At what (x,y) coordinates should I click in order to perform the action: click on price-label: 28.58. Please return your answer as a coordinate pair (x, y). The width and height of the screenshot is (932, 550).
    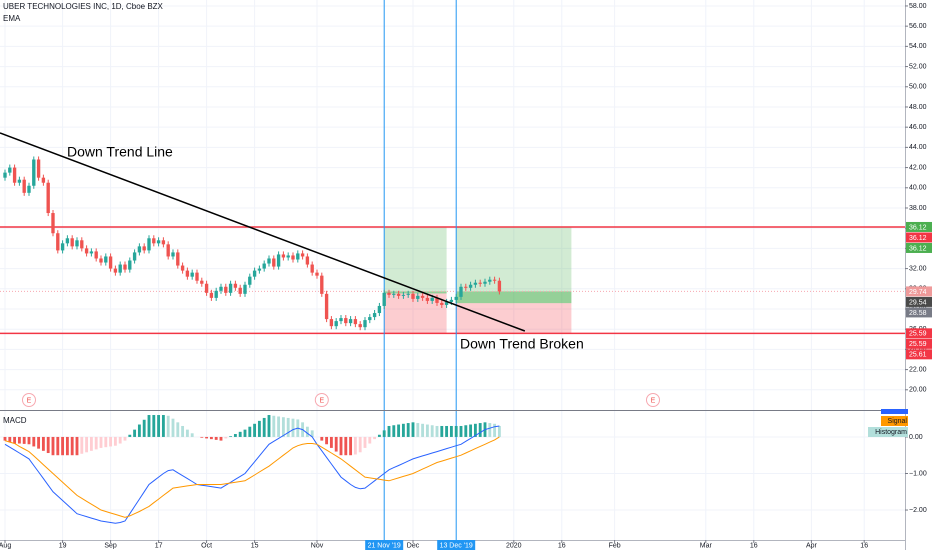
    Looking at the image, I should click on (918, 313).